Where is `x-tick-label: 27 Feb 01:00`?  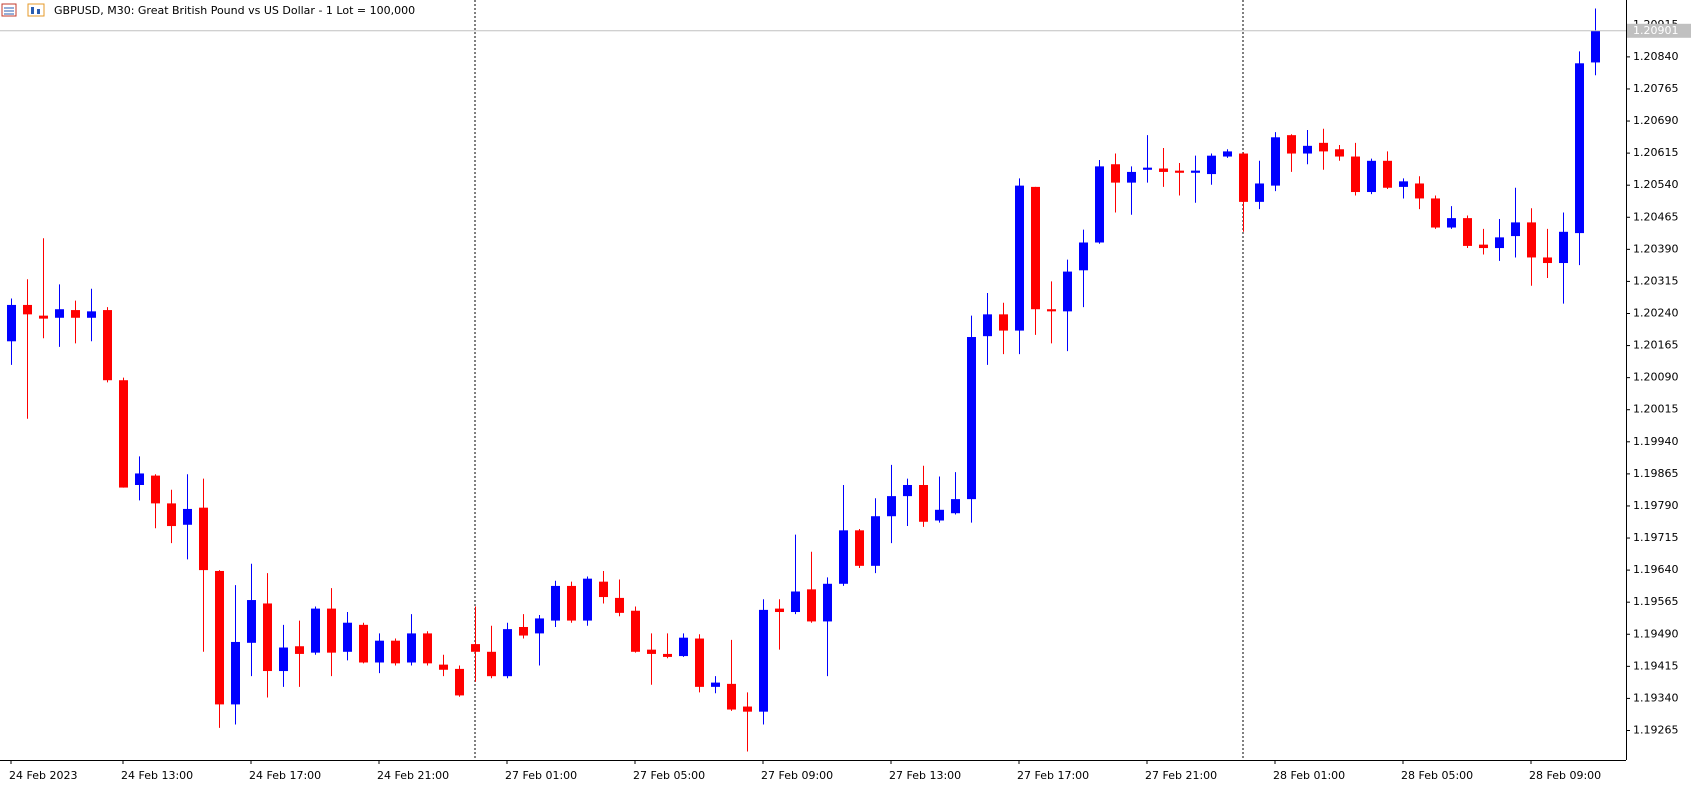
x-tick-label: 27 Feb 01:00 is located at coordinates (541, 775).